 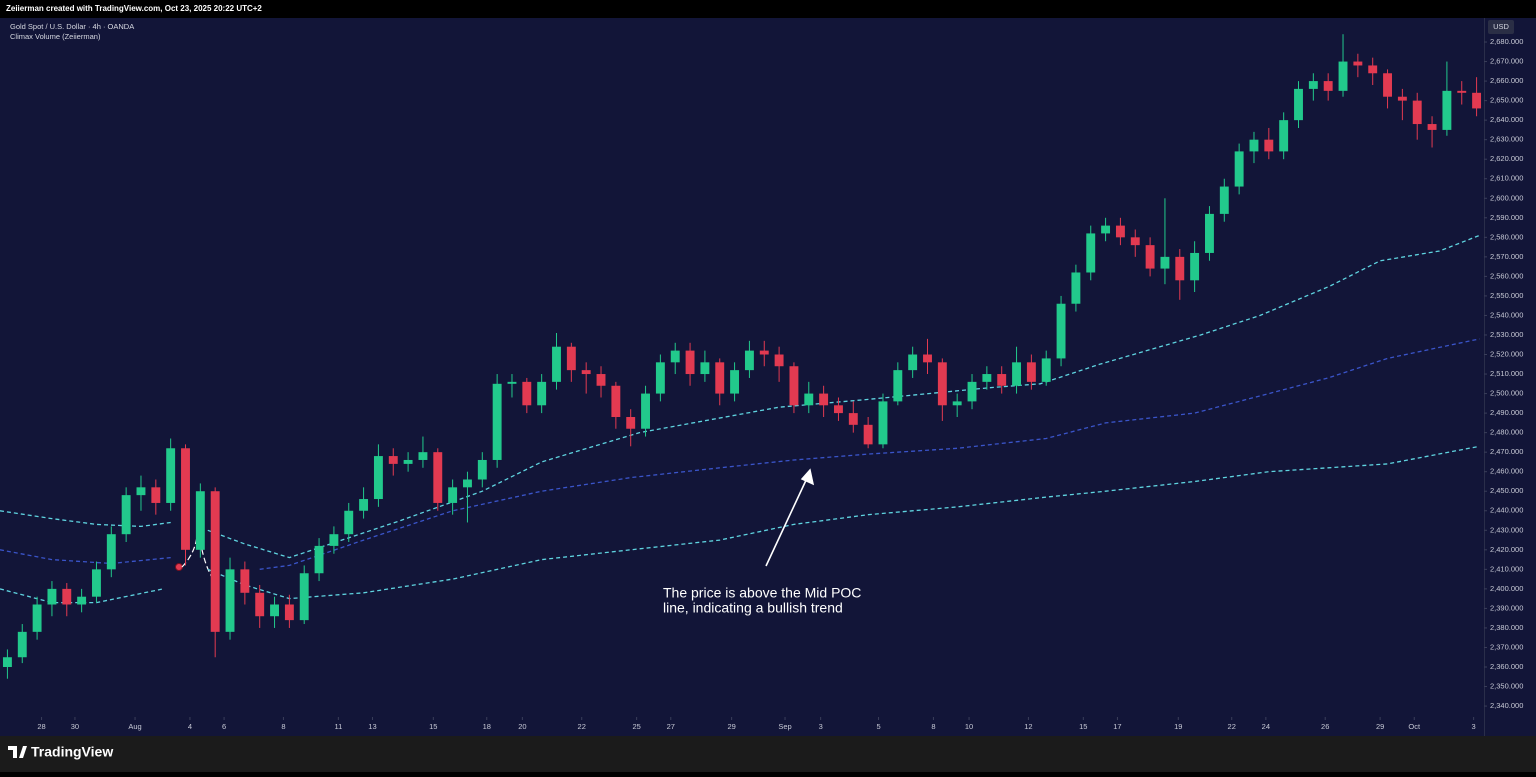 What do you see at coordinates (768, 727) in the screenshot?
I see `time-axis` at bounding box center [768, 727].